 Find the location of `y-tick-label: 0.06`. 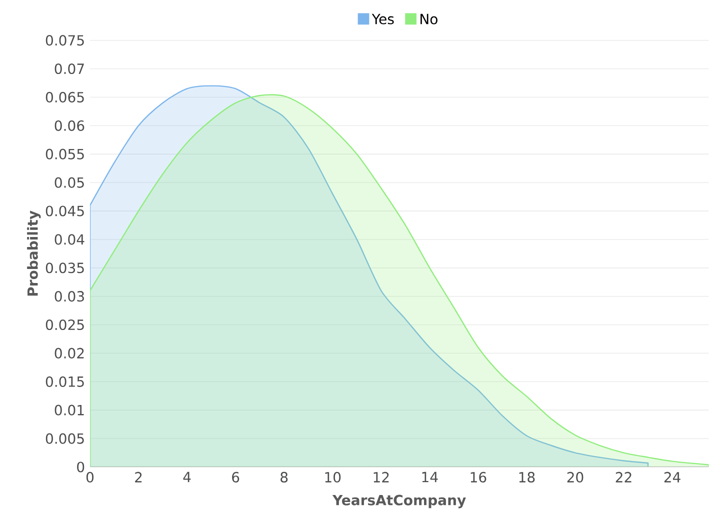

y-tick-label: 0.06 is located at coordinates (69, 125).